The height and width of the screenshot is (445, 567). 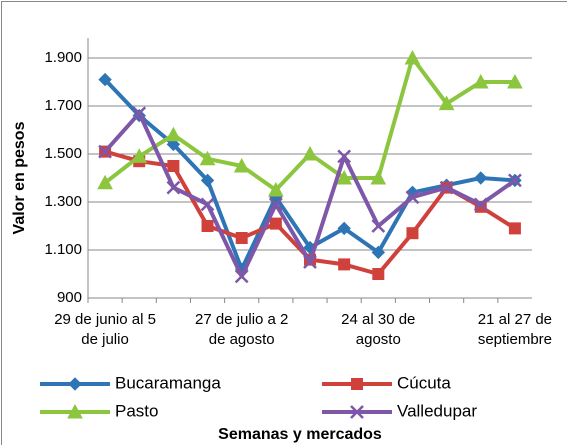 What do you see at coordinates (63, 153) in the screenshot?
I see `y-tick-label: 1.500` at bounding box center [63, 153].